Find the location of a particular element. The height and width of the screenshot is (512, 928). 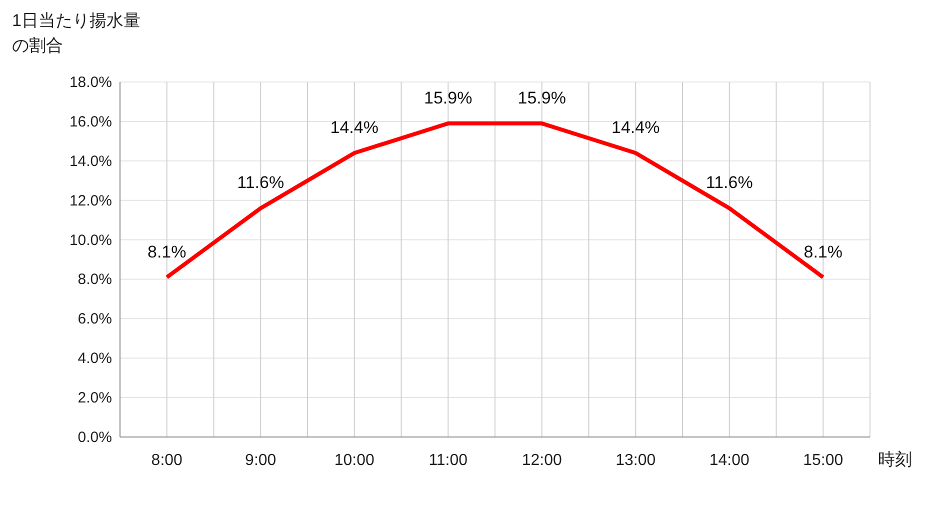

xtick: 14:00 is located at coordinates (729, 460).